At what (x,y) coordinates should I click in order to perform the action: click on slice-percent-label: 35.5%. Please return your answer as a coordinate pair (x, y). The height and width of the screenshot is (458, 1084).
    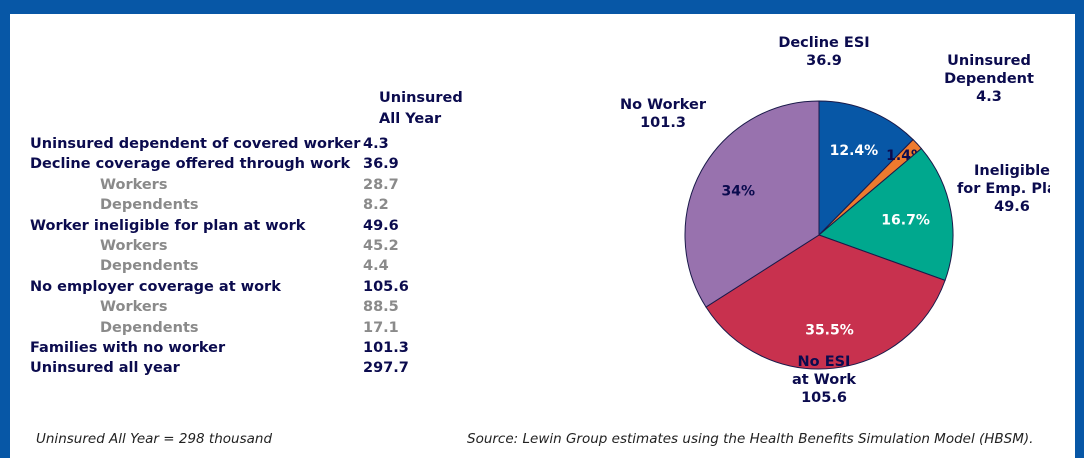
    Looking at the image, I should click on (829, 330).